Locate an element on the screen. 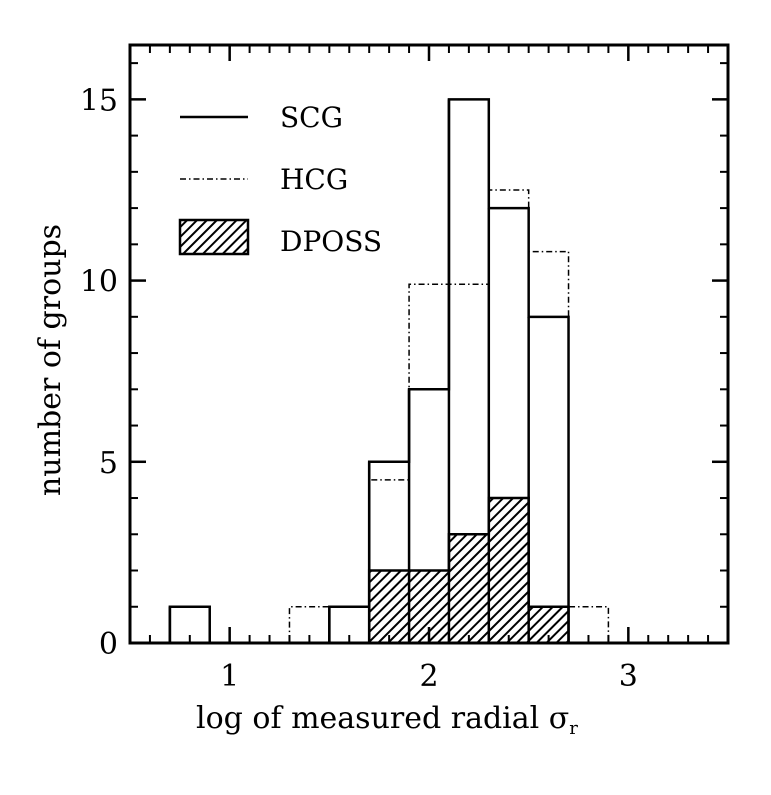 The image size is (771, 795). x-axis-title: log of measured radial σr is located at coordinates (387, 720).